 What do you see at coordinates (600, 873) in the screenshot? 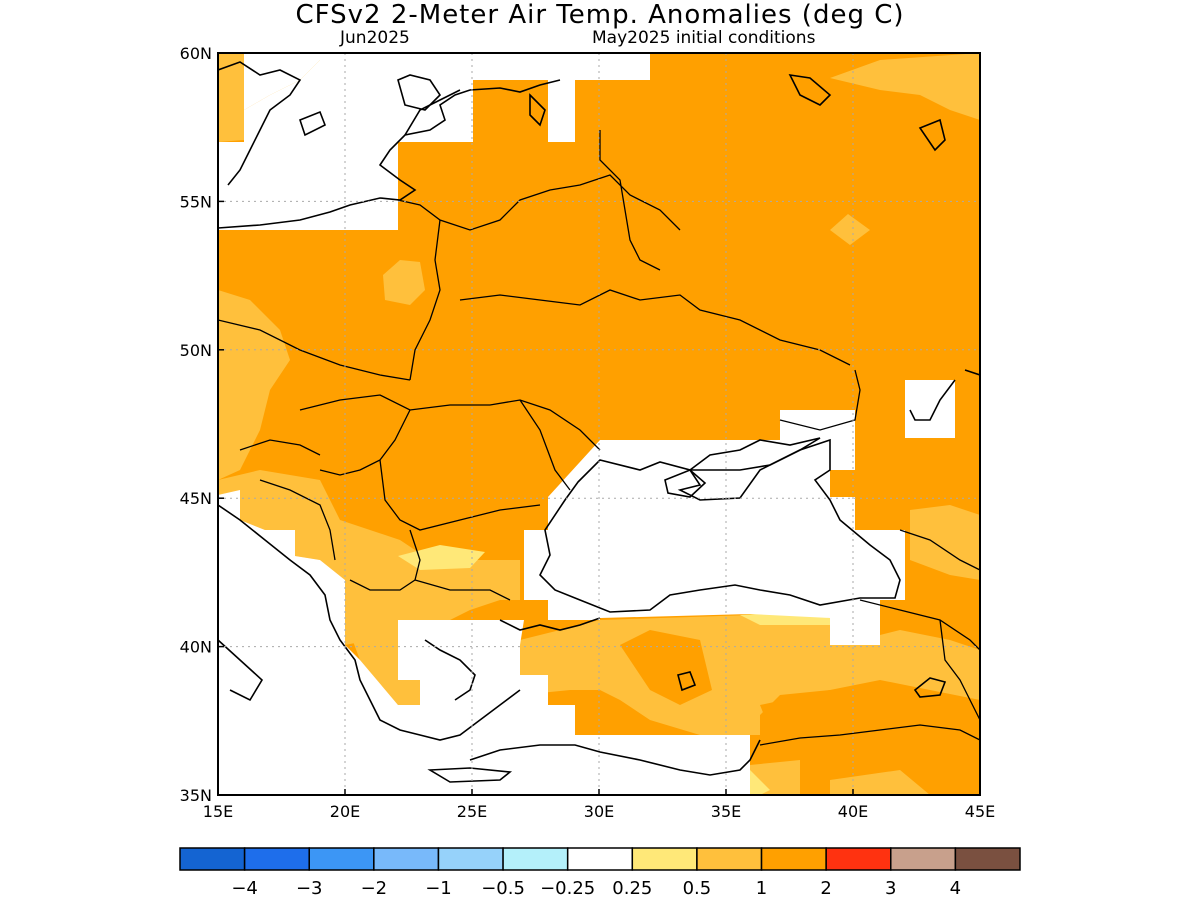
I see `colorbar-legend: −4 −3 −2 −1 −0.5 −0.25 0.25 0.5 1 2 3 4` at bounding box center [600, 873].